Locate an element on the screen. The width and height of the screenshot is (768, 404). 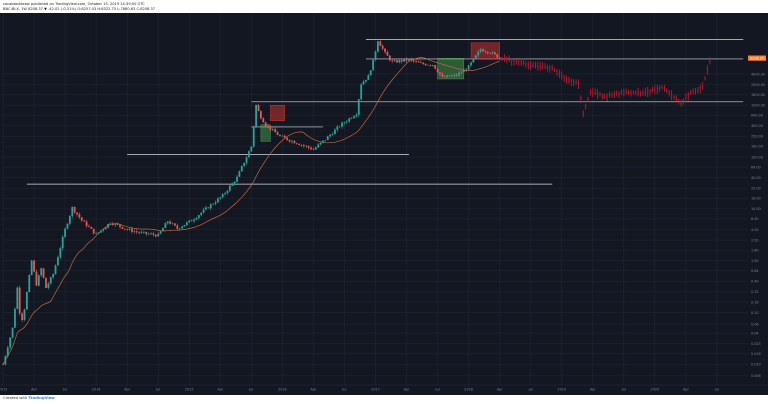
time-tick-label: 2014 is located at coordinates (96, 390).